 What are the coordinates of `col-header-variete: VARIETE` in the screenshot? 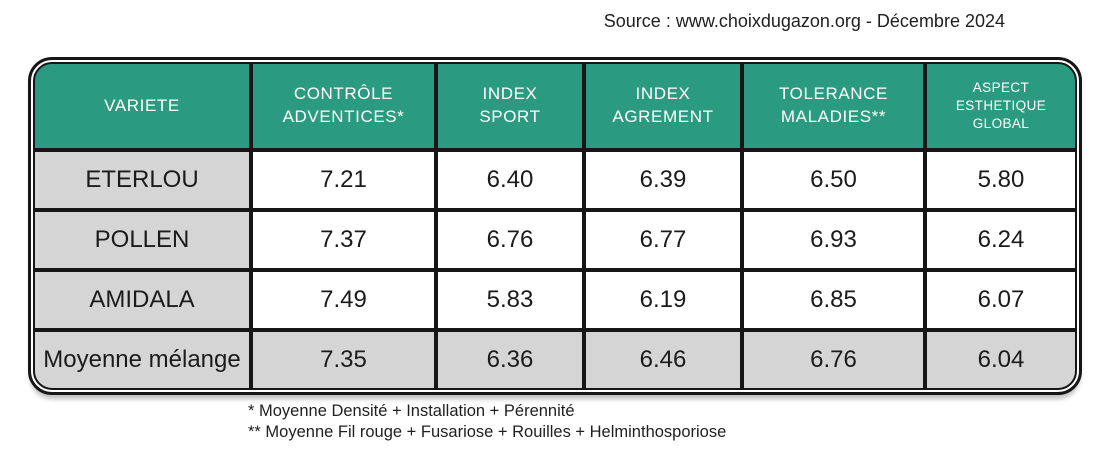 It's located at (142, 106).